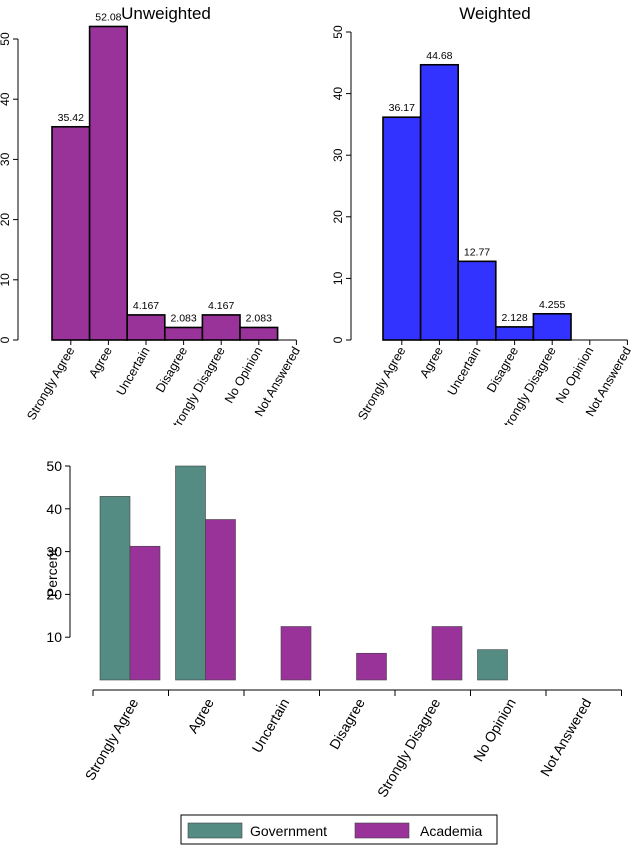 This screenshot has width=638, height=851. I want to click on bar-value-label: 12.77, so click(477, 252).